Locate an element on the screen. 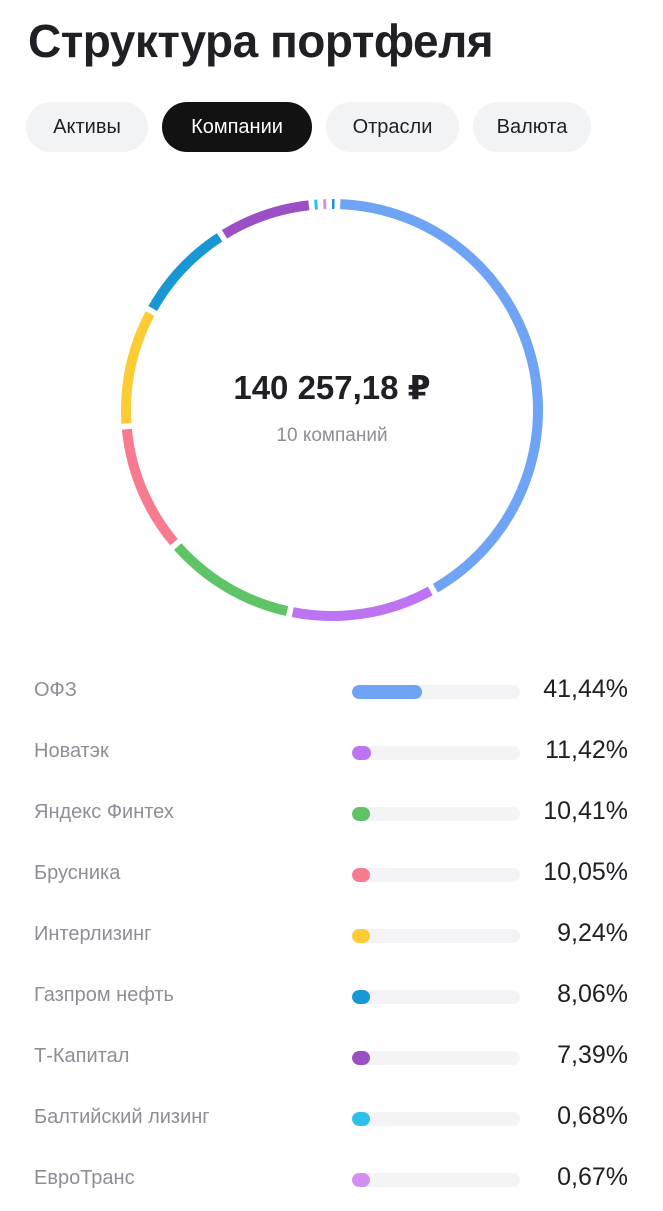 This screenshot has height=1211, width=663. tab-assets: Активы is located at coordinates (87, 127).